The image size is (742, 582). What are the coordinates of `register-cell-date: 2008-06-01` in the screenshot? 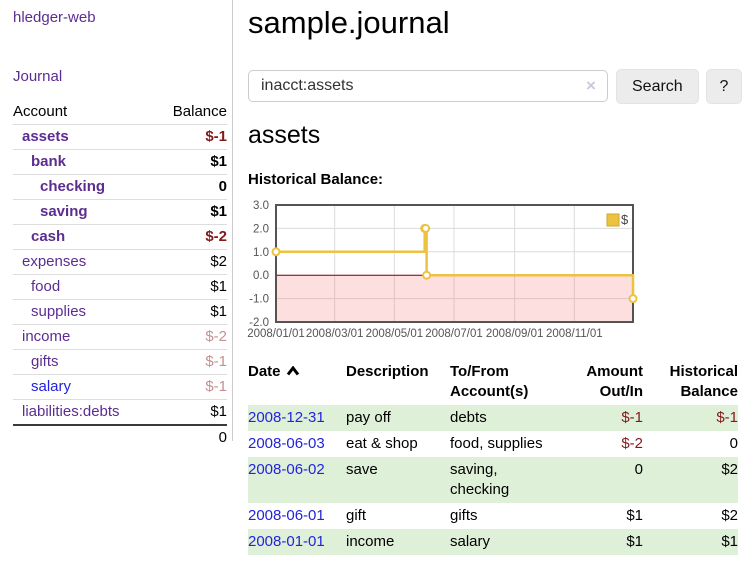 It's located at (297, 516).